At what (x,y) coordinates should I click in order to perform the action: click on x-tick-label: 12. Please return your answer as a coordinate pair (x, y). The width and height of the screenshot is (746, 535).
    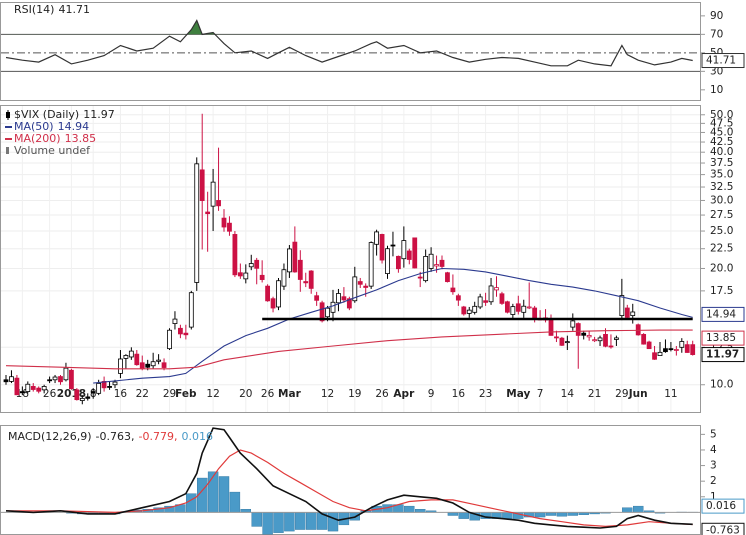
    Looking at the image, I should click on (327, 394).